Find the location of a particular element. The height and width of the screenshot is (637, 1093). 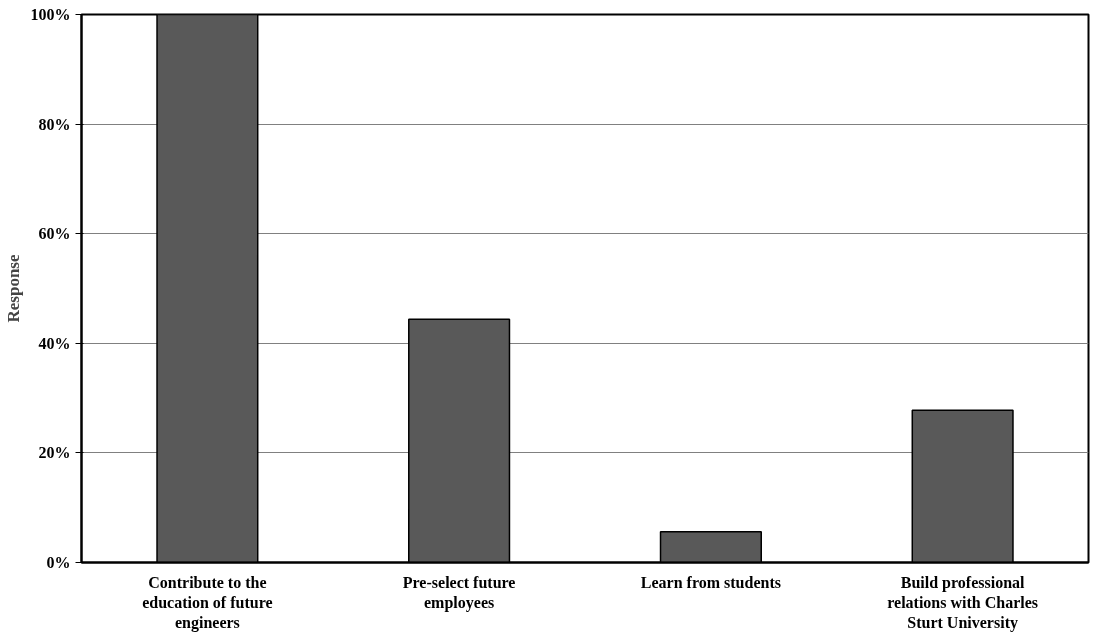

y-tick-label: 60% is located at coordinates (54, 234).